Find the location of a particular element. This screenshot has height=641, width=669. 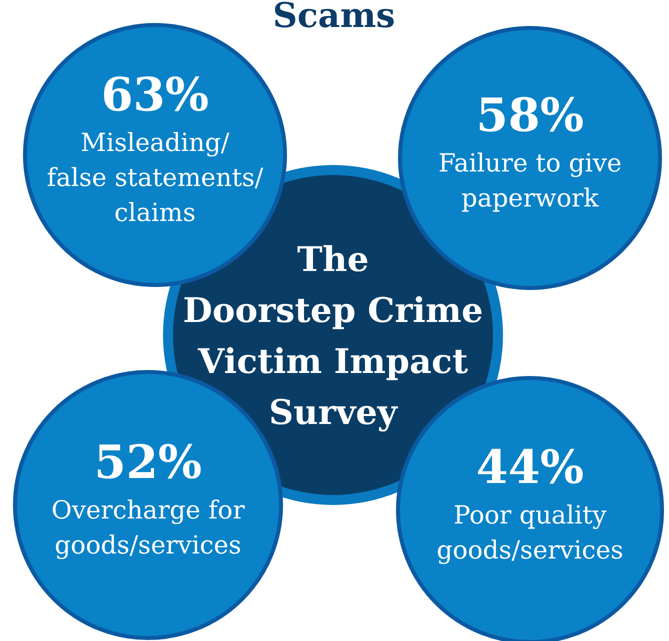

text: Scams is located at coordinates (334, 18).